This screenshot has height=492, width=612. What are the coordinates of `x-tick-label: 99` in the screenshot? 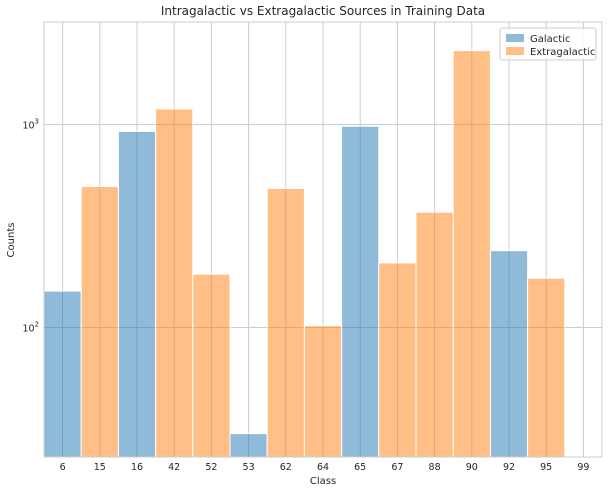 It's located at (583, 467).